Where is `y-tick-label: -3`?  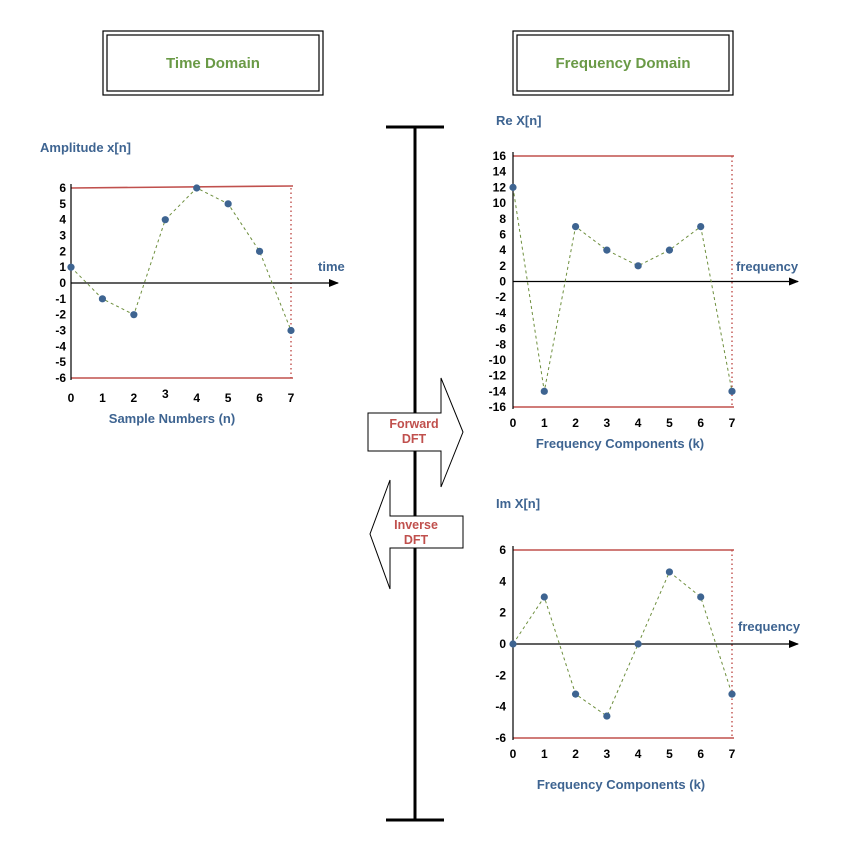
y-tick-label: -3 is located at coordinates (60, 331).